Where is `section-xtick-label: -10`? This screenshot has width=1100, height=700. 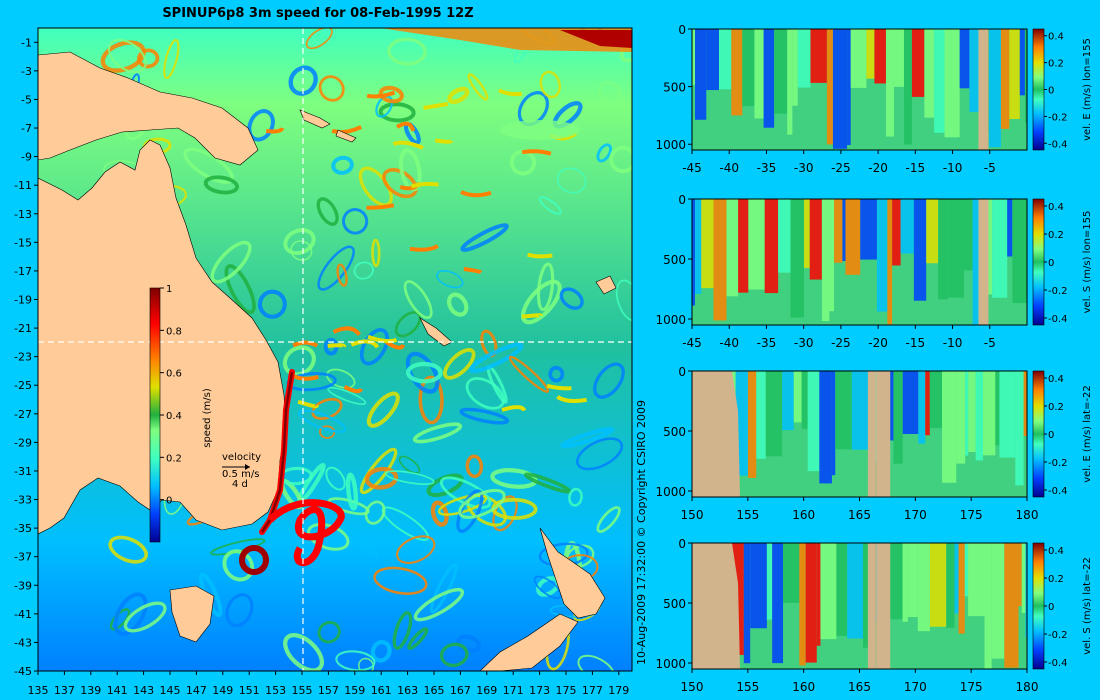
section-xtick-label: -10 is located at coordinates (953, 168).